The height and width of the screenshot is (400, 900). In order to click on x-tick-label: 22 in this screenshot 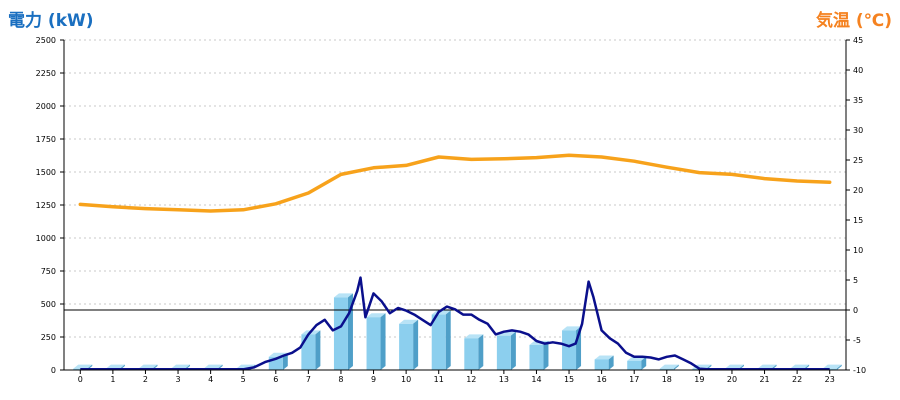, I will do `click(797, 379)`.